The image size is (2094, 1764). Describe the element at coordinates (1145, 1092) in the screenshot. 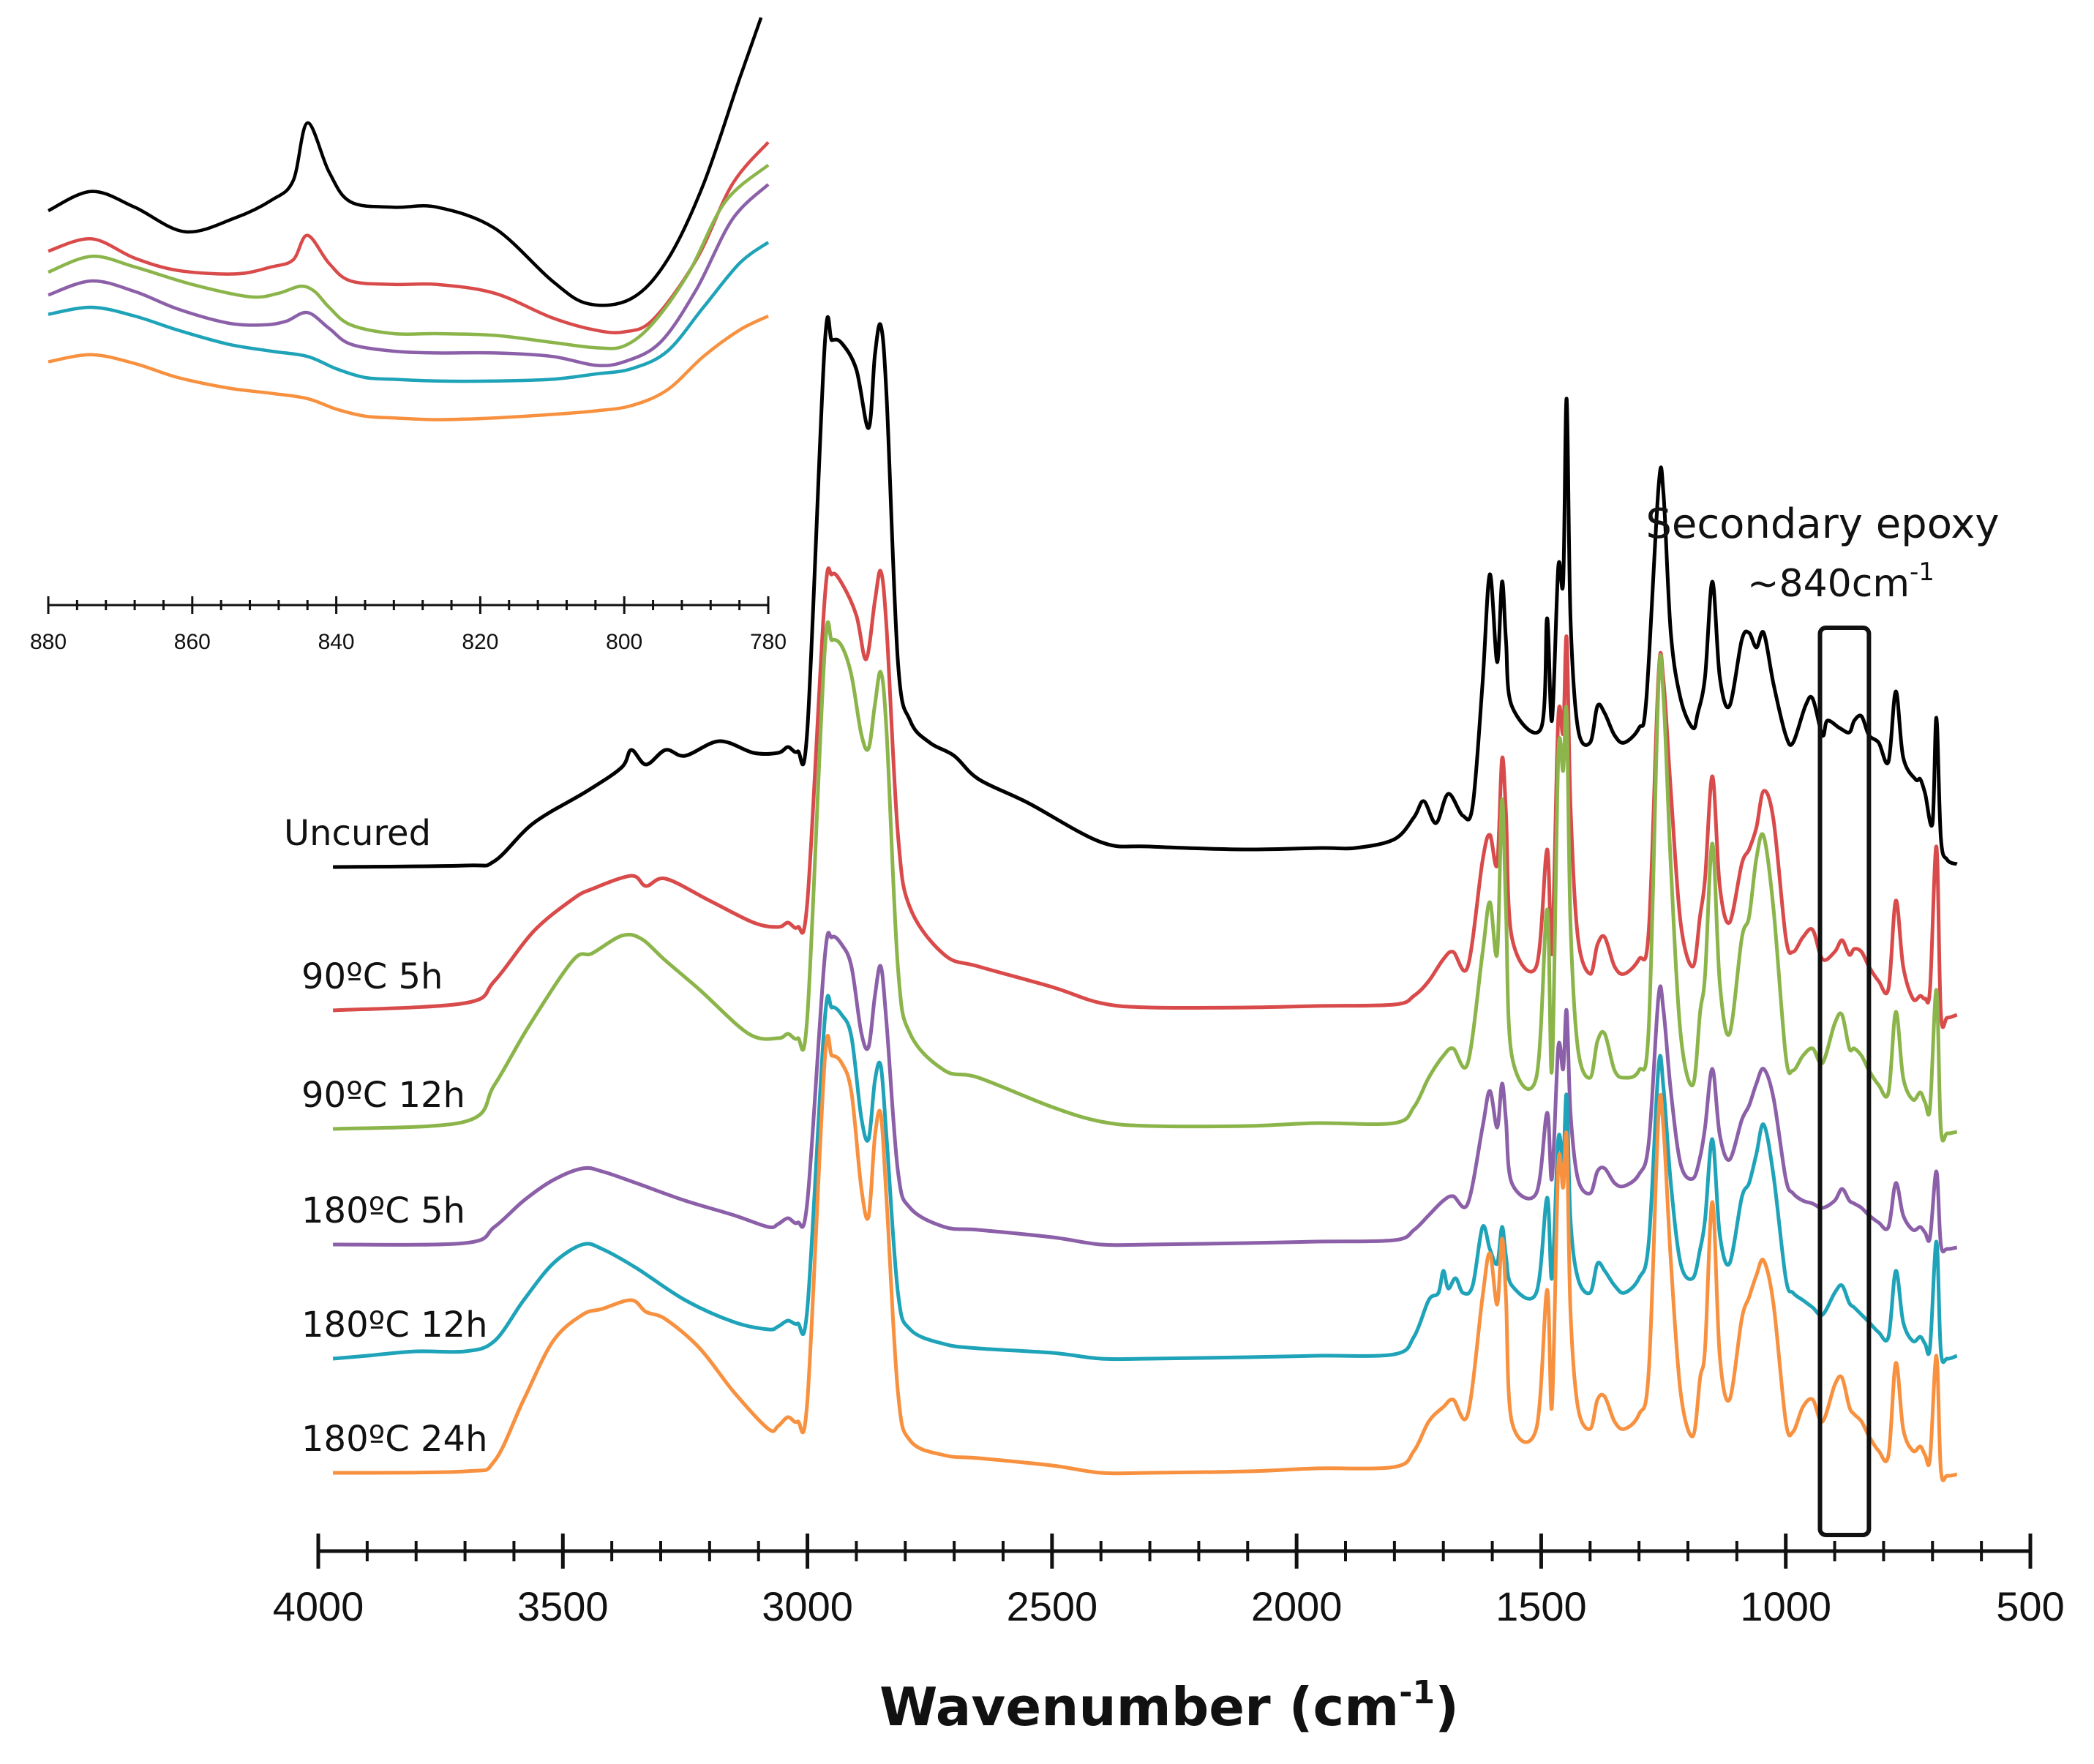

I see `series-line-180cc-5h` at that location.